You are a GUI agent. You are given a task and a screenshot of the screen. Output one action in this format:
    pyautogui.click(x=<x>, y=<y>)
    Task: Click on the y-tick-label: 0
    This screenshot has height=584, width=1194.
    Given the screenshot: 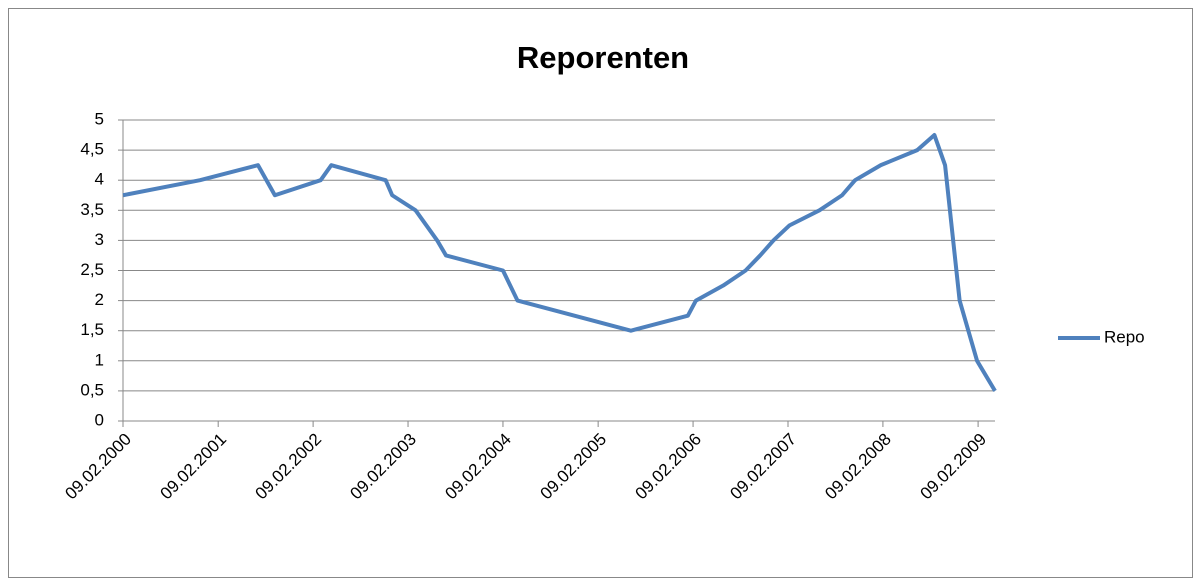 What is the action you would take?
    pyautogui.click(x=99, y=419)
    